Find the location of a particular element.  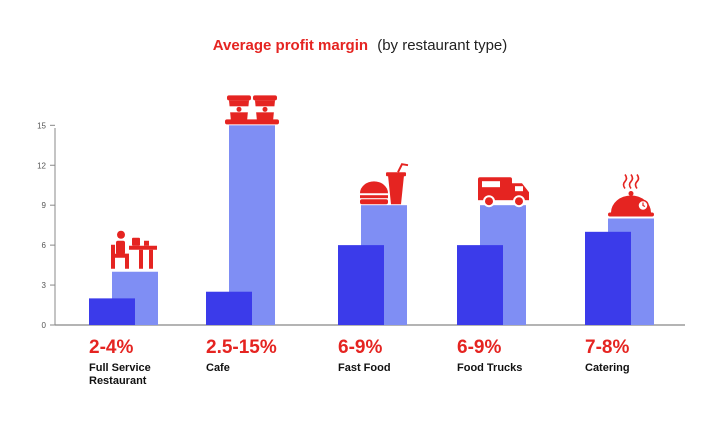

range-label: 7-8% is located at coordinates (607, 347).